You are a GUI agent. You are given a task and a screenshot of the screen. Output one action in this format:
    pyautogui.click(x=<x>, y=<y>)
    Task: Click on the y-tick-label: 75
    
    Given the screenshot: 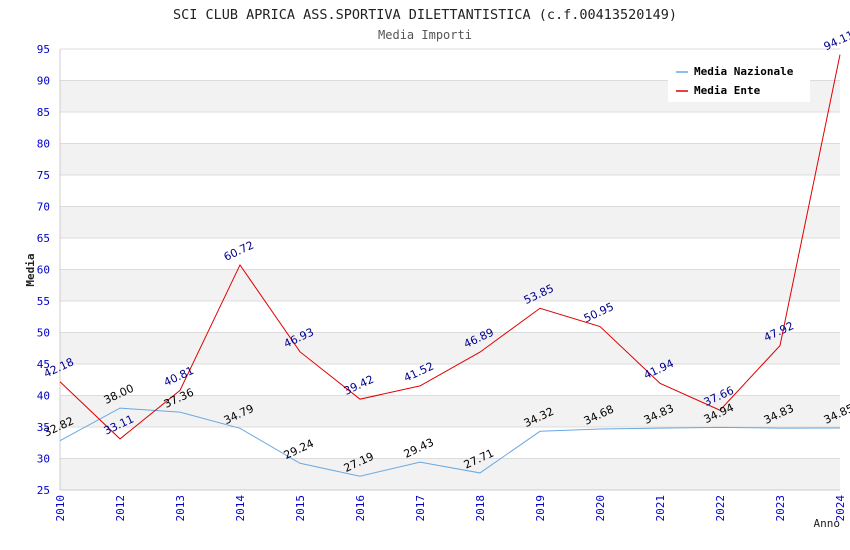 What is the action you would take?
    pyautogui.click(x=43, y=175)
    